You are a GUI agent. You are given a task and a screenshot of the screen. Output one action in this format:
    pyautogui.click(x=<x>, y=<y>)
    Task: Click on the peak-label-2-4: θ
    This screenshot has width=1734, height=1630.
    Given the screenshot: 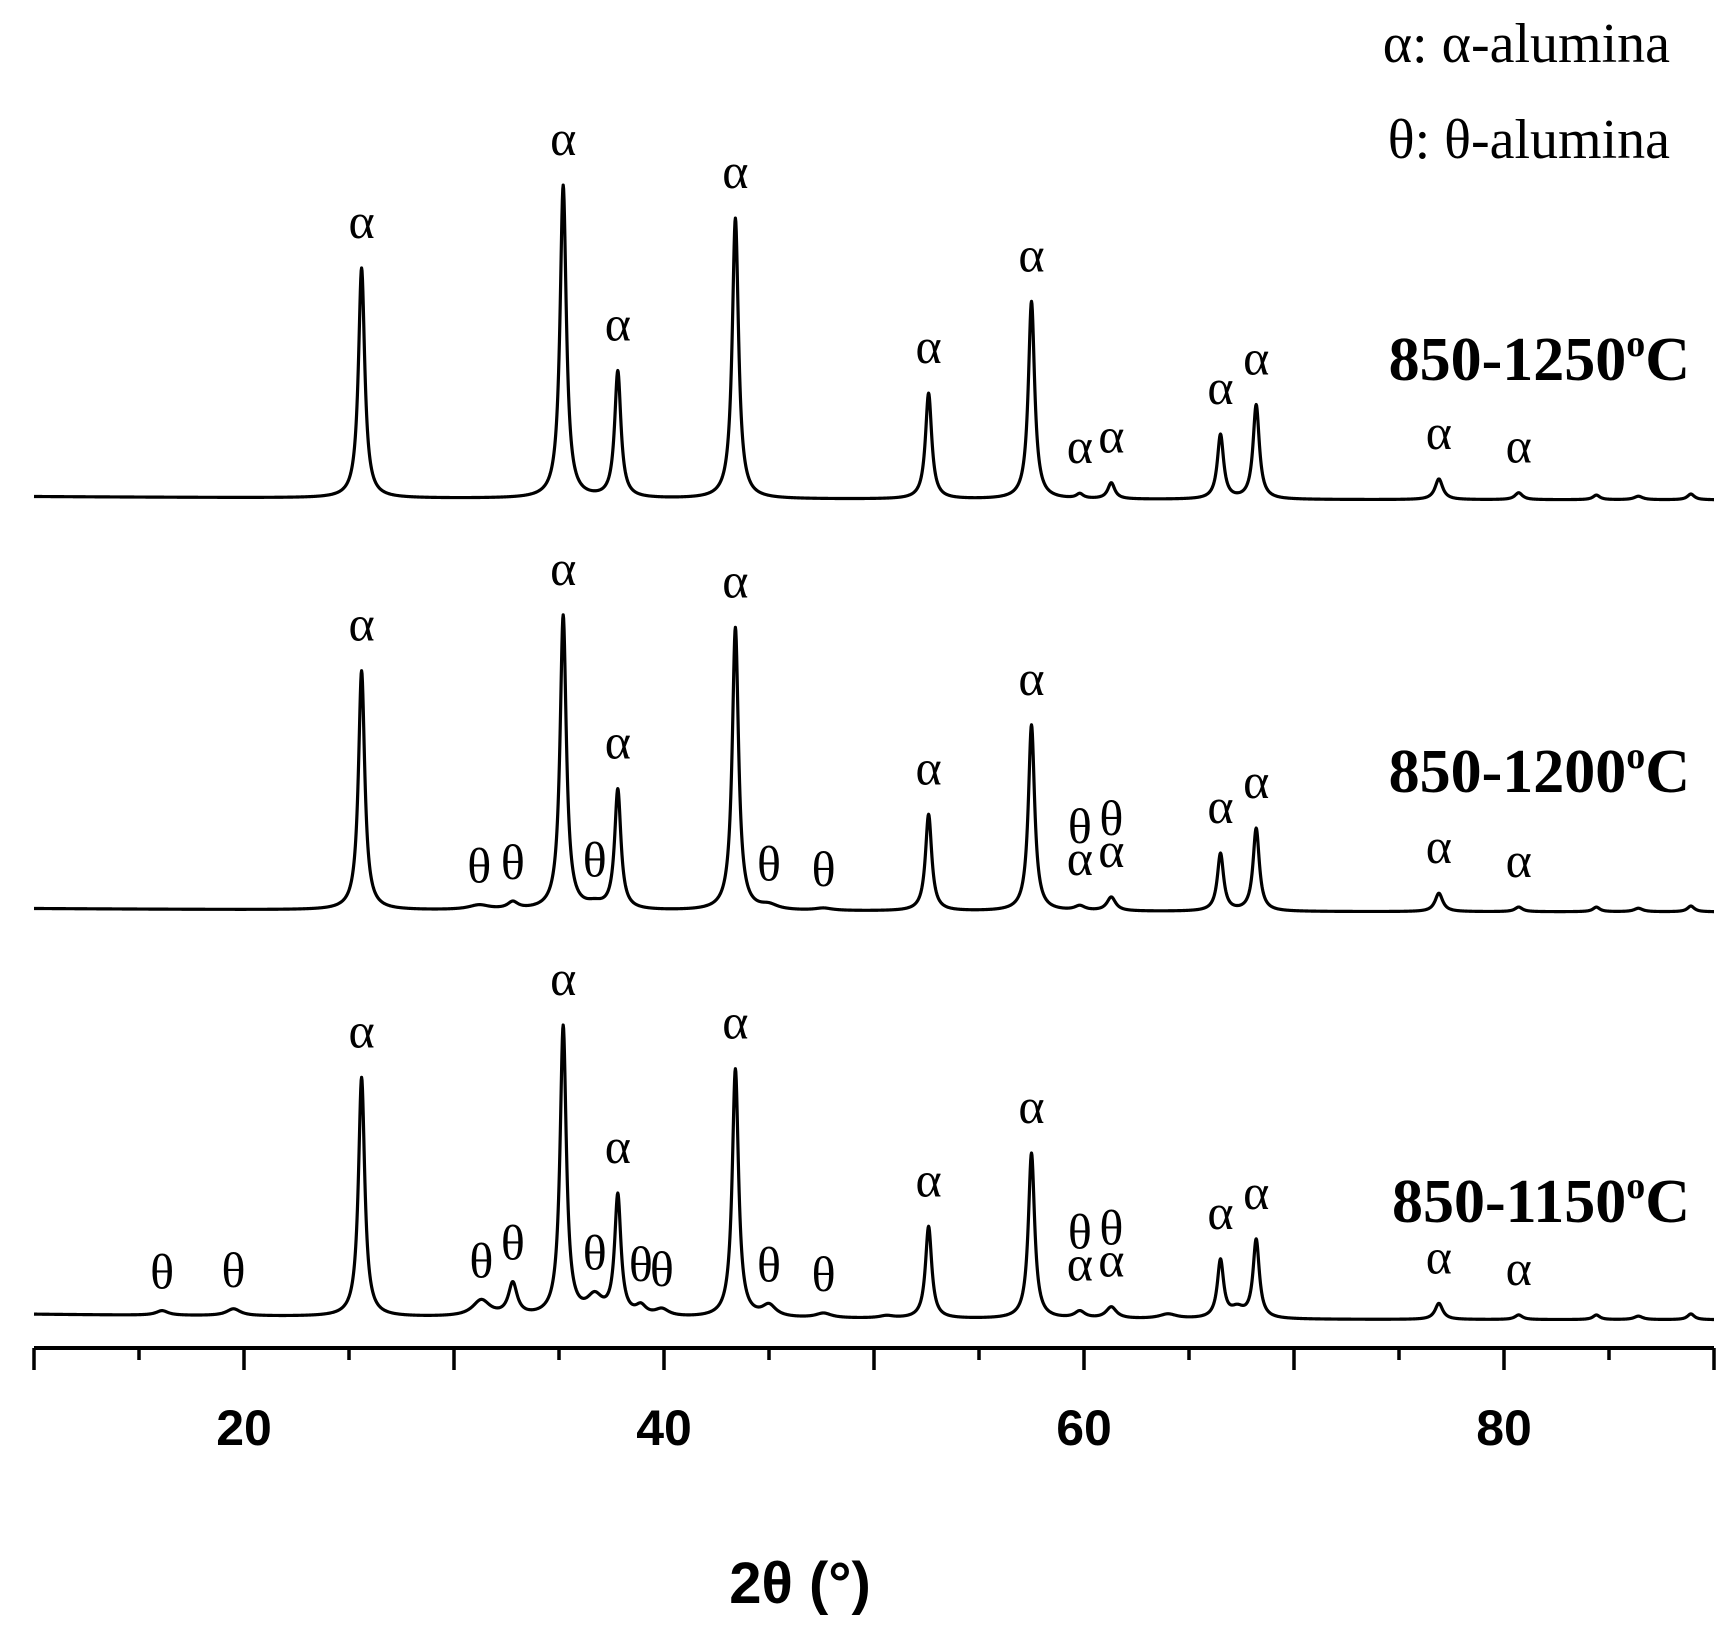 What is the action you would take?
    pyautogui.click(x=513, y=1243)
    